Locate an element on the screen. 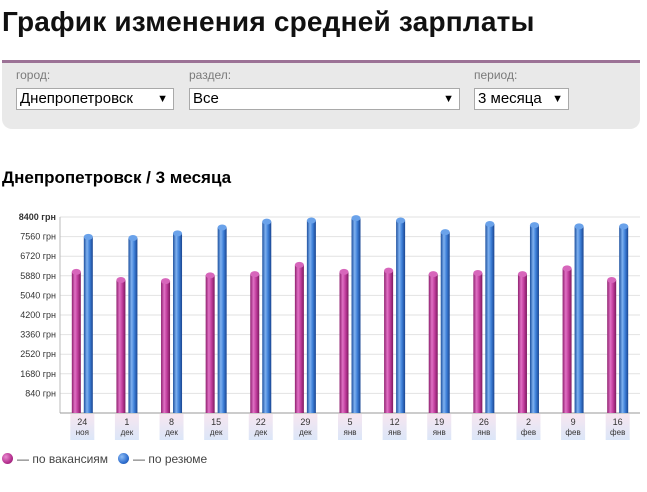 This screenshot has height=492, width=647. legend-dot-resumes is located at coordinates (123, 458).